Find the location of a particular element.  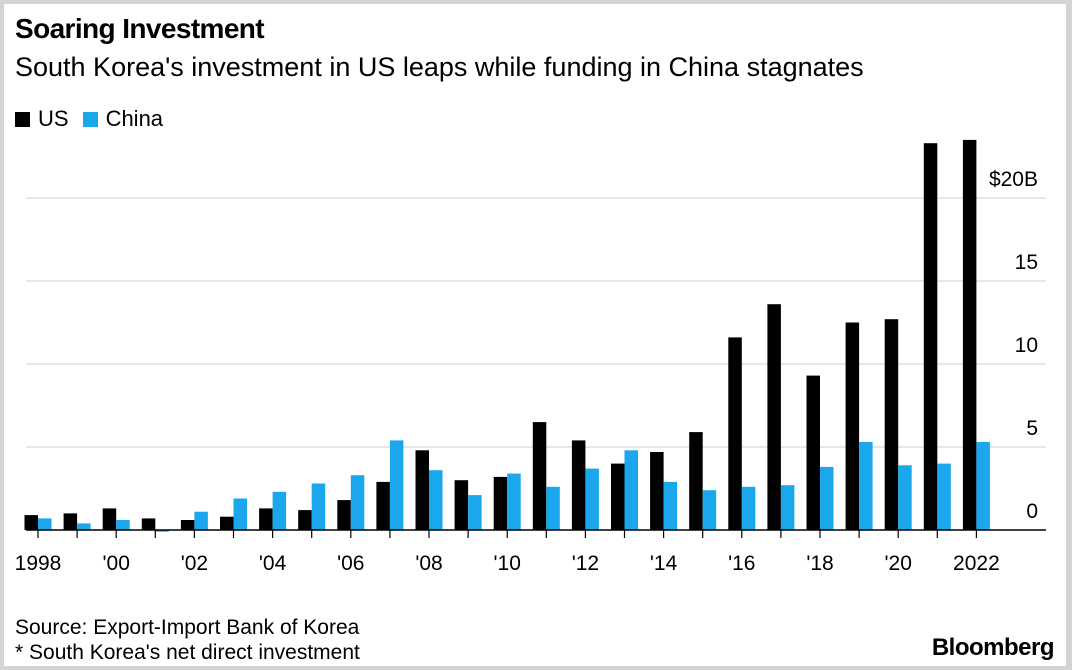

legend-label-us: US is located at coordinates (53, 118).